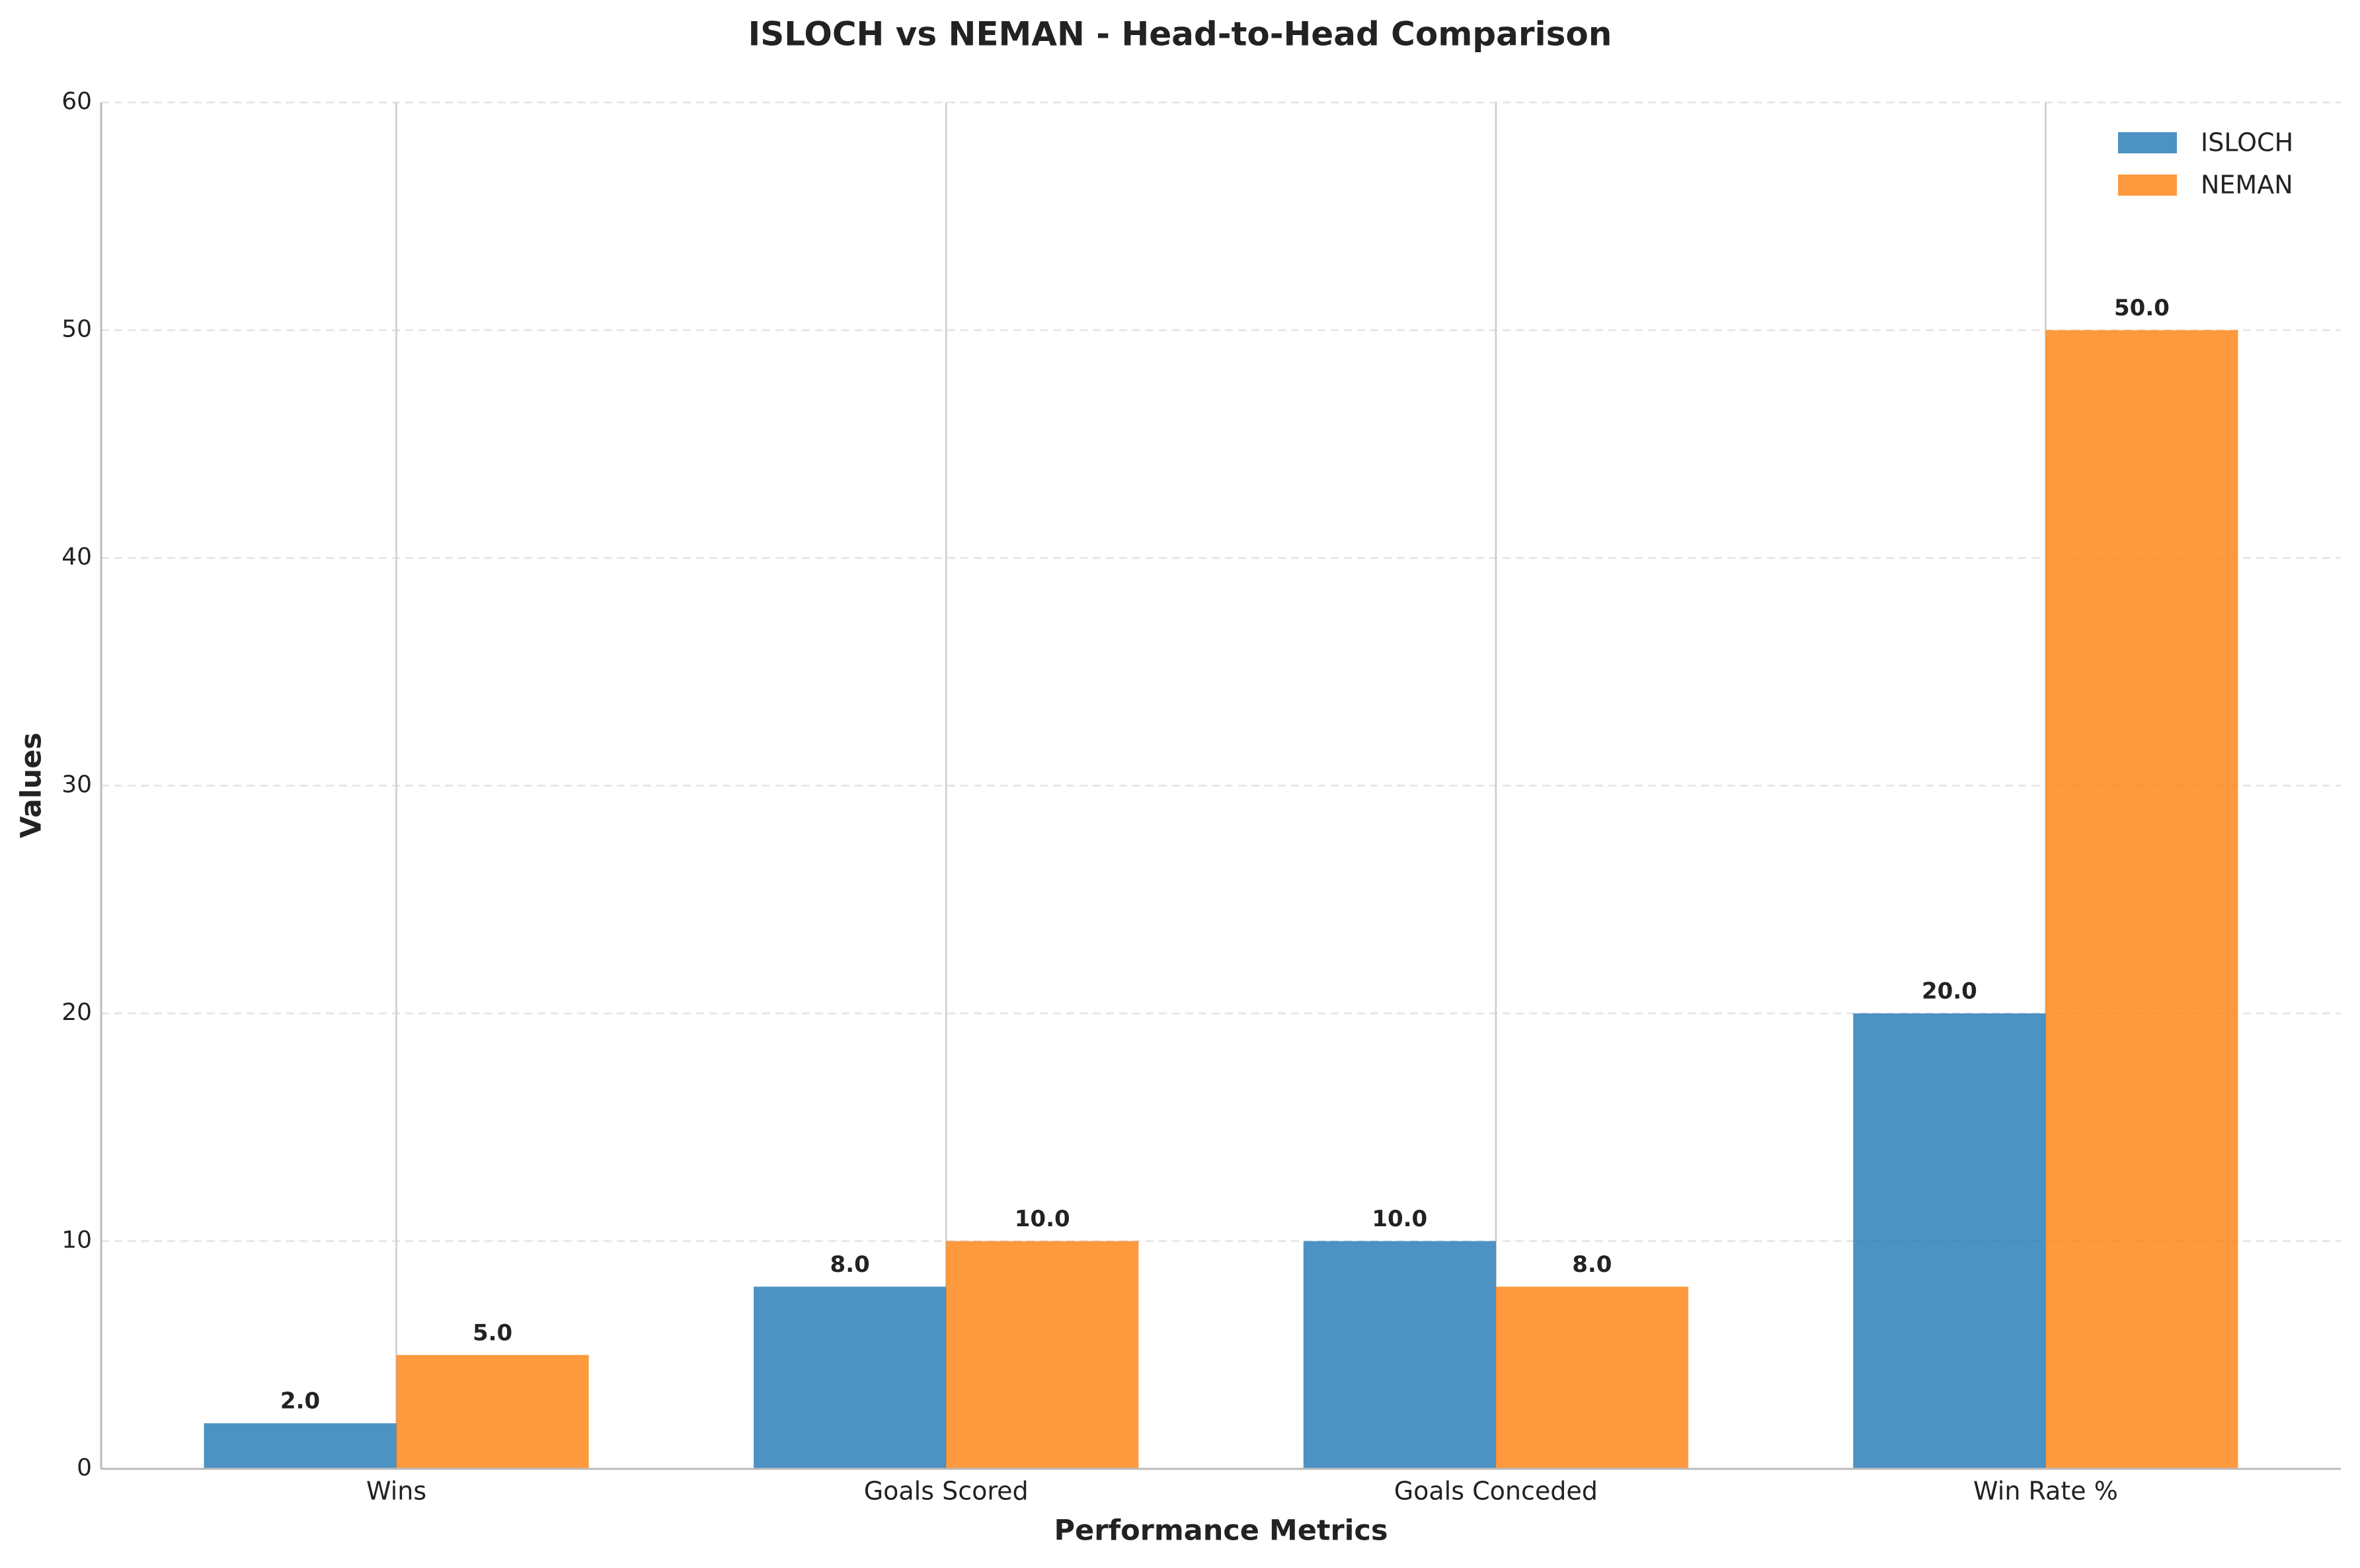 This screenshot has height=1568, width=2360. Describe the element at coordinates (76, 1240) in the screenshot. I see `y-tick-label: 10` at that location.